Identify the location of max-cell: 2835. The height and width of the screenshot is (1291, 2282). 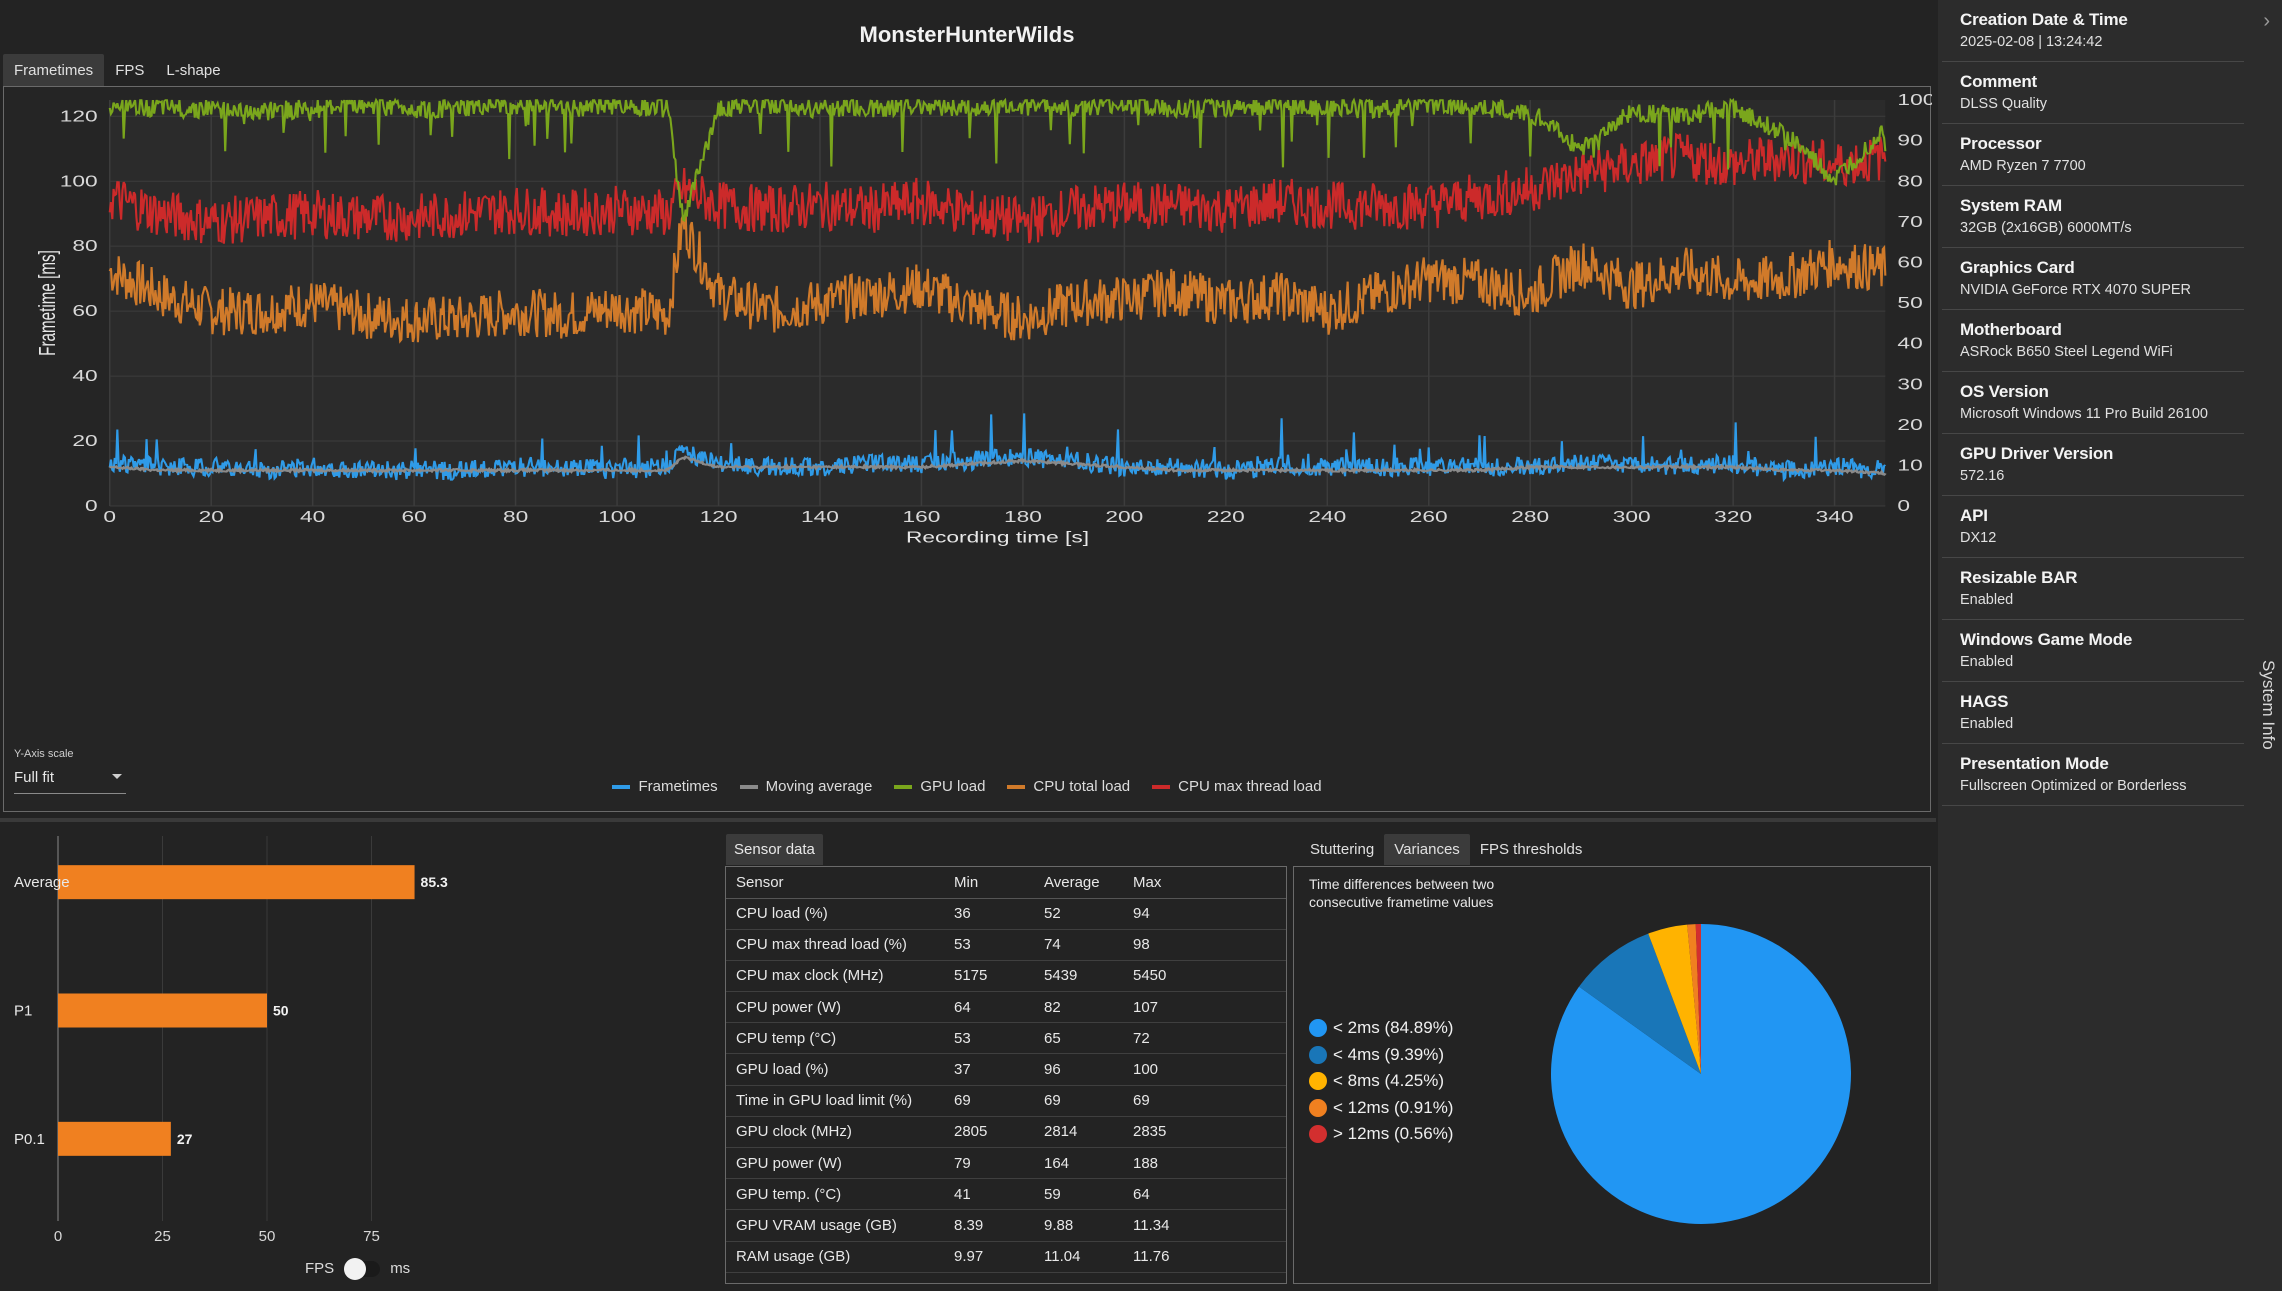
(1204, 1132).